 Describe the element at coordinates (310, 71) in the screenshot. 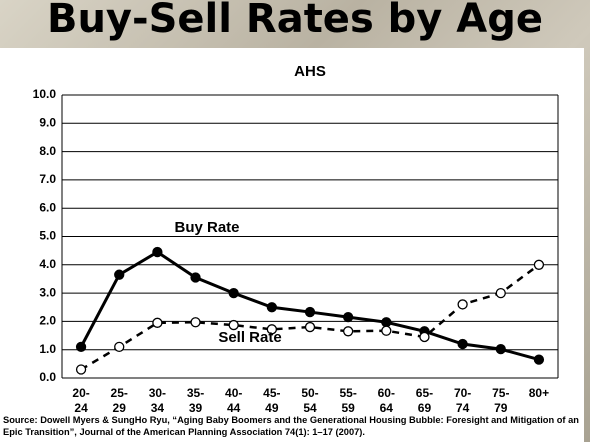

I see `chart-title: AHS` at that location.